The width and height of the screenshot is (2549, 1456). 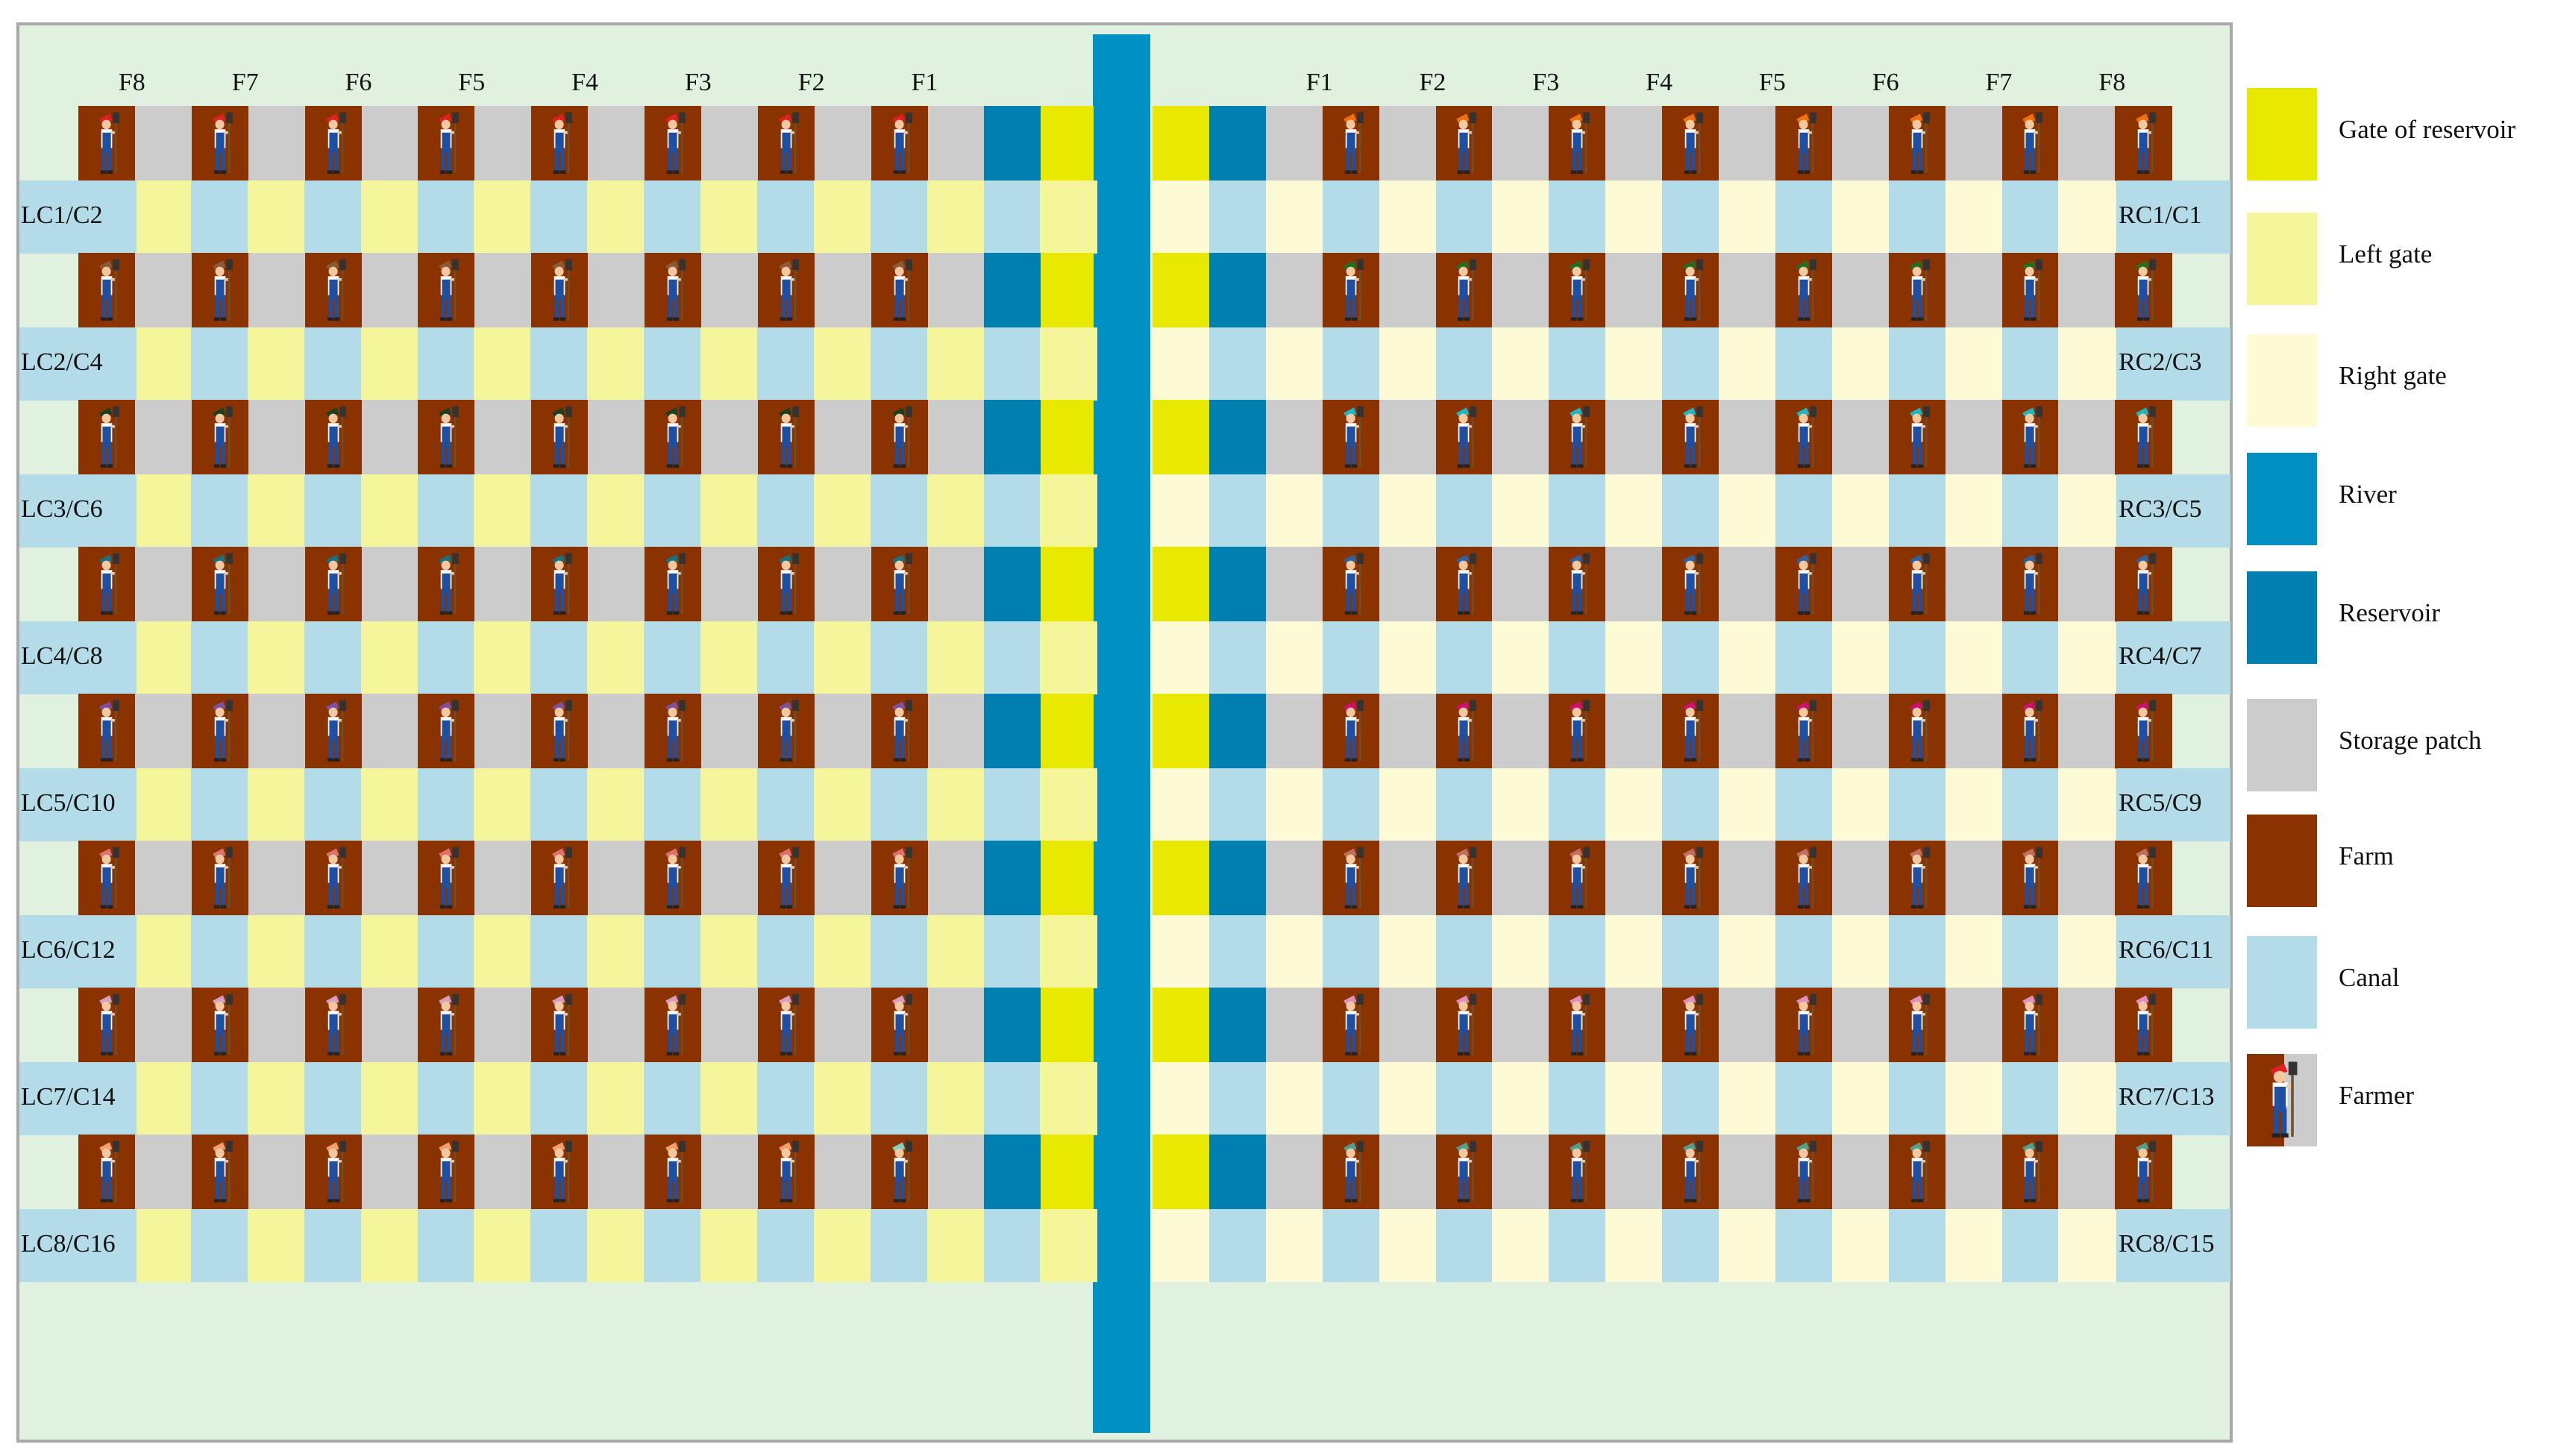 What do you see at coordinates (2427, 129) in the screenshot?
I see `legend-label-gate-of-reservoir: Gate of reservoir` at bounding box center [2427, 129].